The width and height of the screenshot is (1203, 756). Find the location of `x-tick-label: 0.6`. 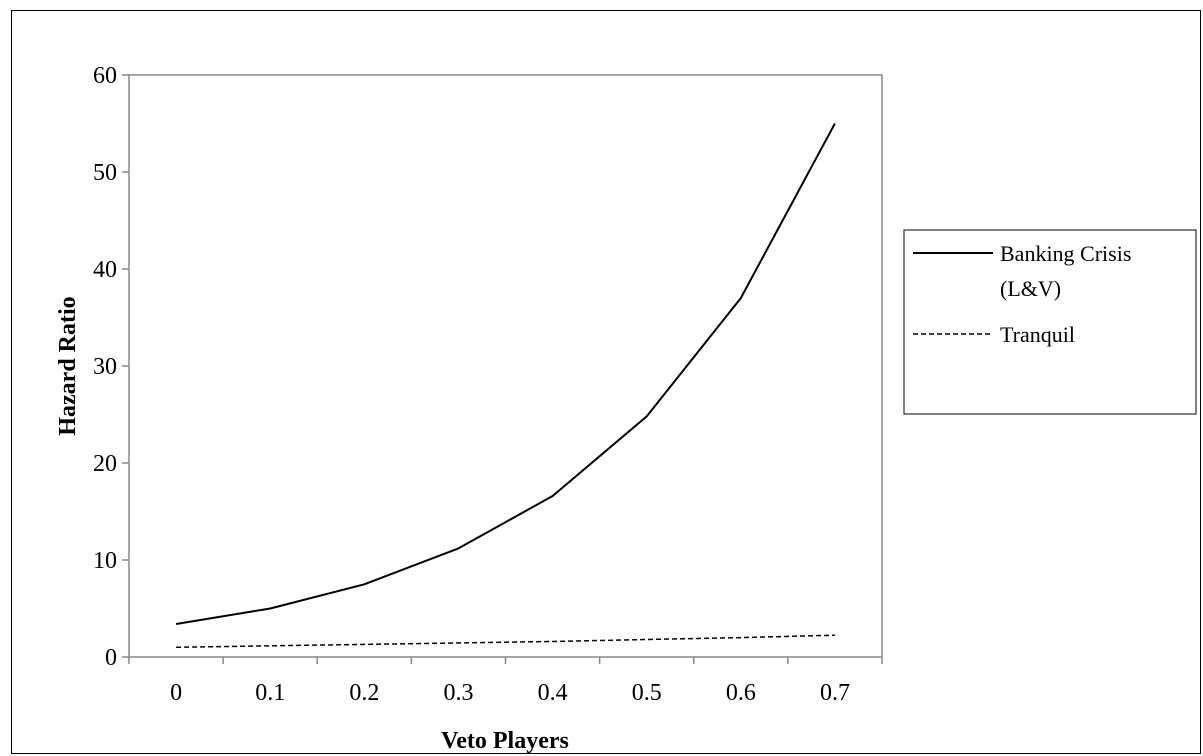

x-tick-label: 0.6 is located at coordinates (741, 693).